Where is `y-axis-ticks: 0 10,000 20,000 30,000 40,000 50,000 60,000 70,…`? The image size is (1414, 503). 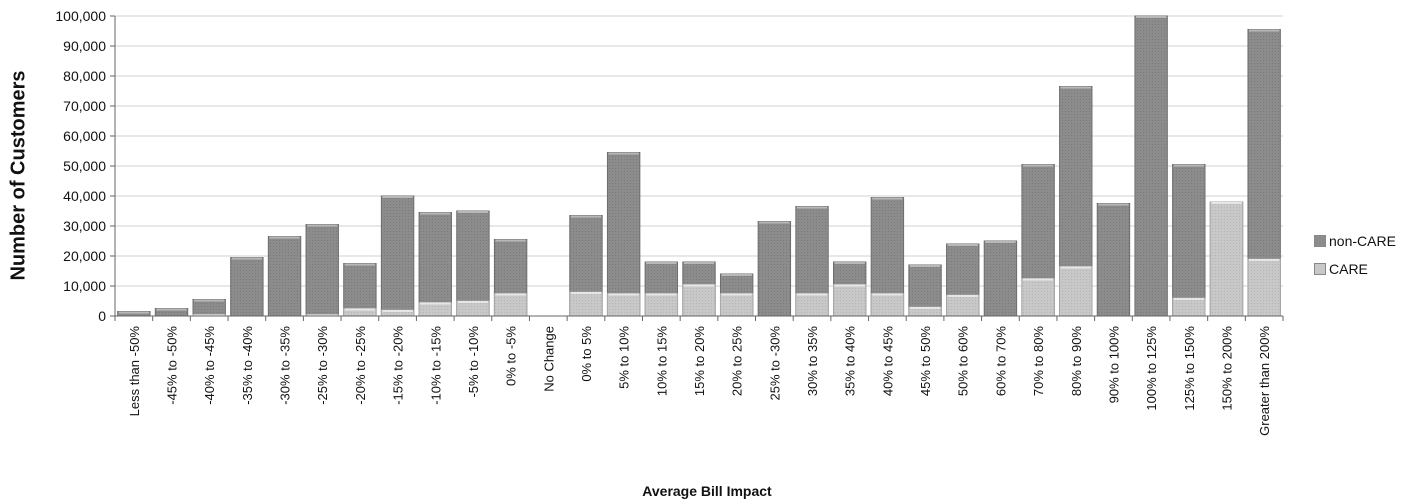 y-axis-ticks: 0 10,000 20,000 30,000 40,000 50,000 60,000 70,… is located at coordinates (85, 166).